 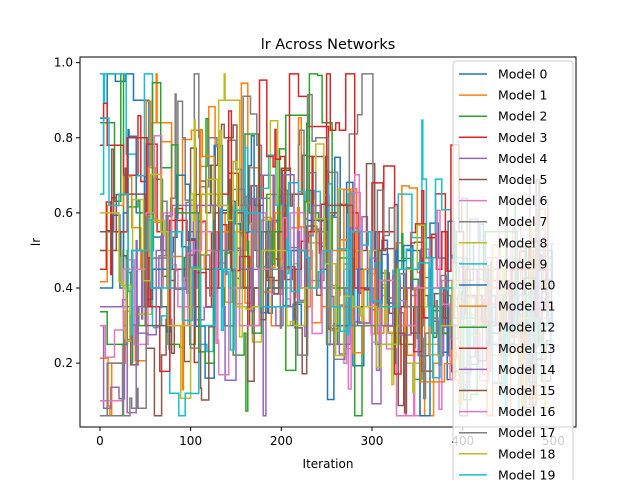 What do you see at coordinates (523, 158) in the screenshot?
I see `legend-label: Model 4` at bounding box center [523, 158].